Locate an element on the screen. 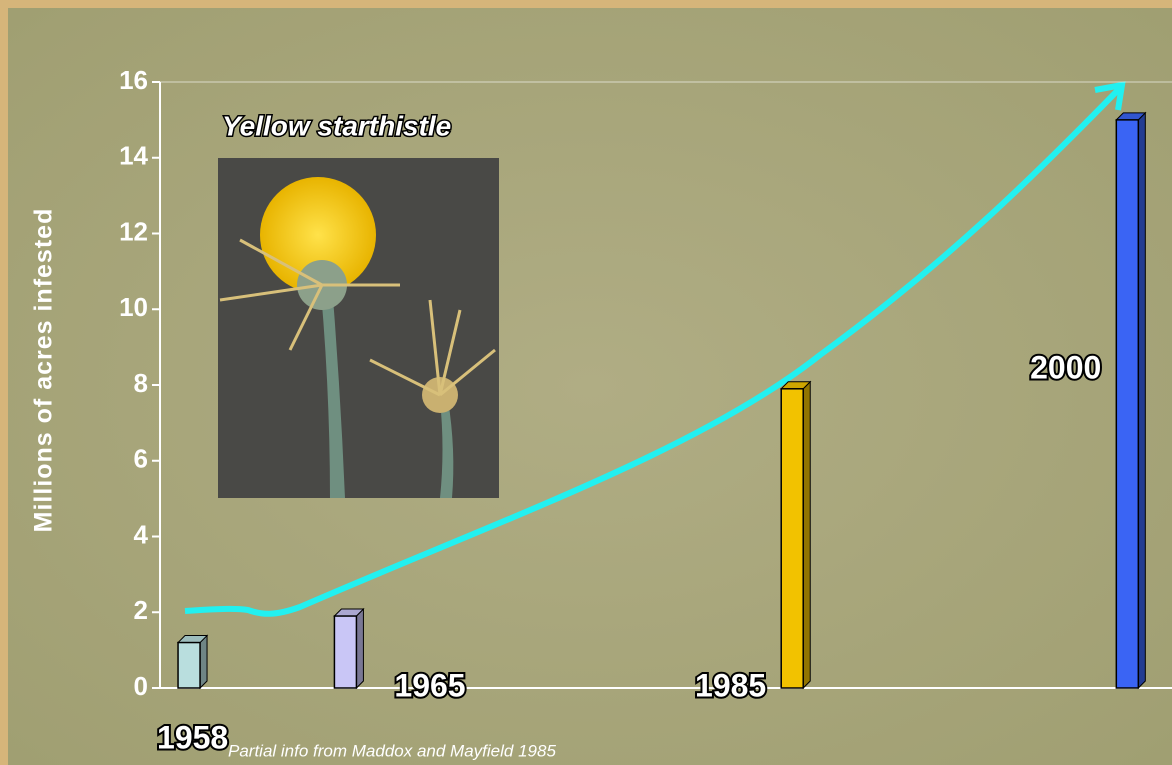  y-tick-label: 12 is located at coordinates (133, 231).